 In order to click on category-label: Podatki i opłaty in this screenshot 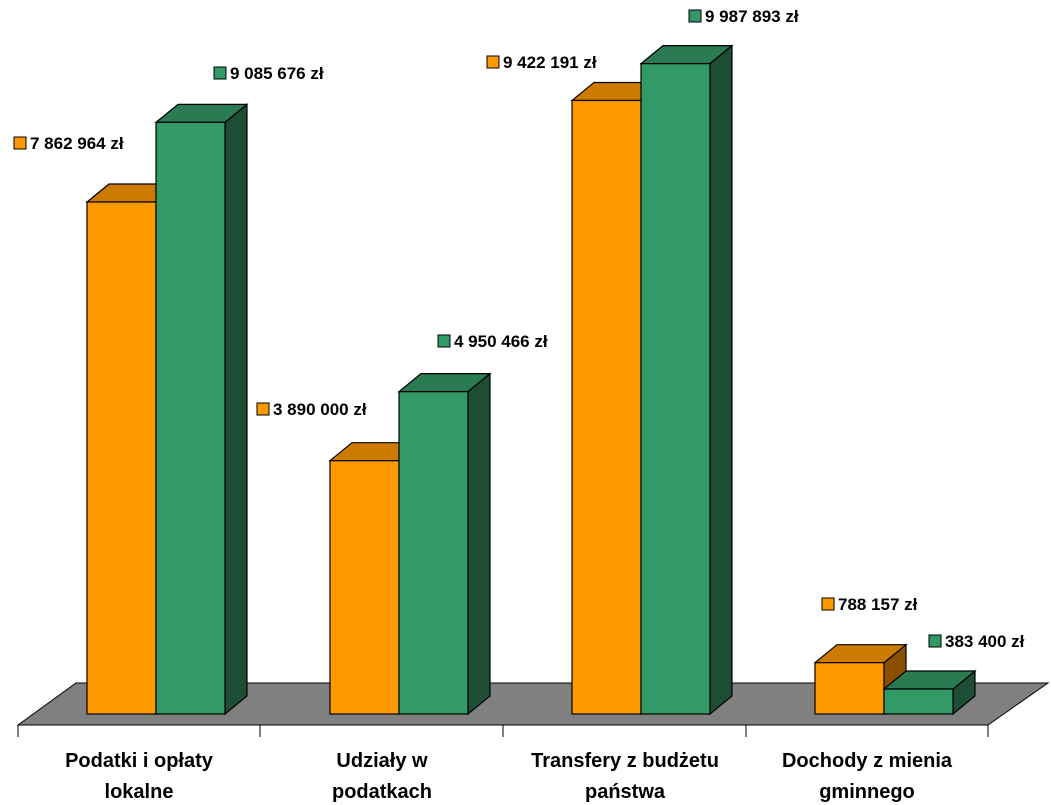, I will do `click(139, 761)`.